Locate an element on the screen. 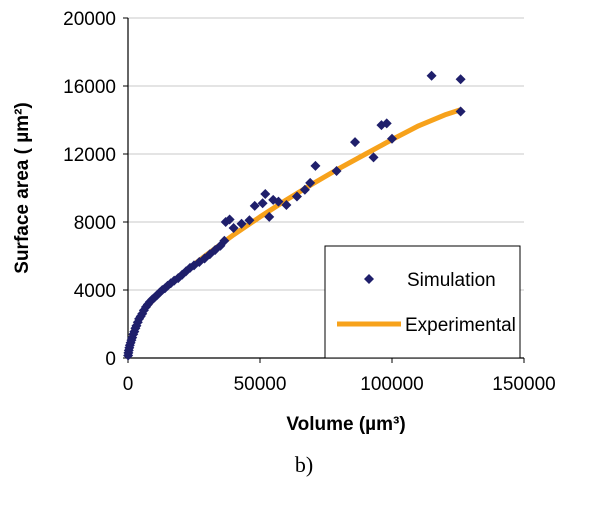 The height and width of the screenshot is (517, 608). legend-box is located at coordinates (422, 302).